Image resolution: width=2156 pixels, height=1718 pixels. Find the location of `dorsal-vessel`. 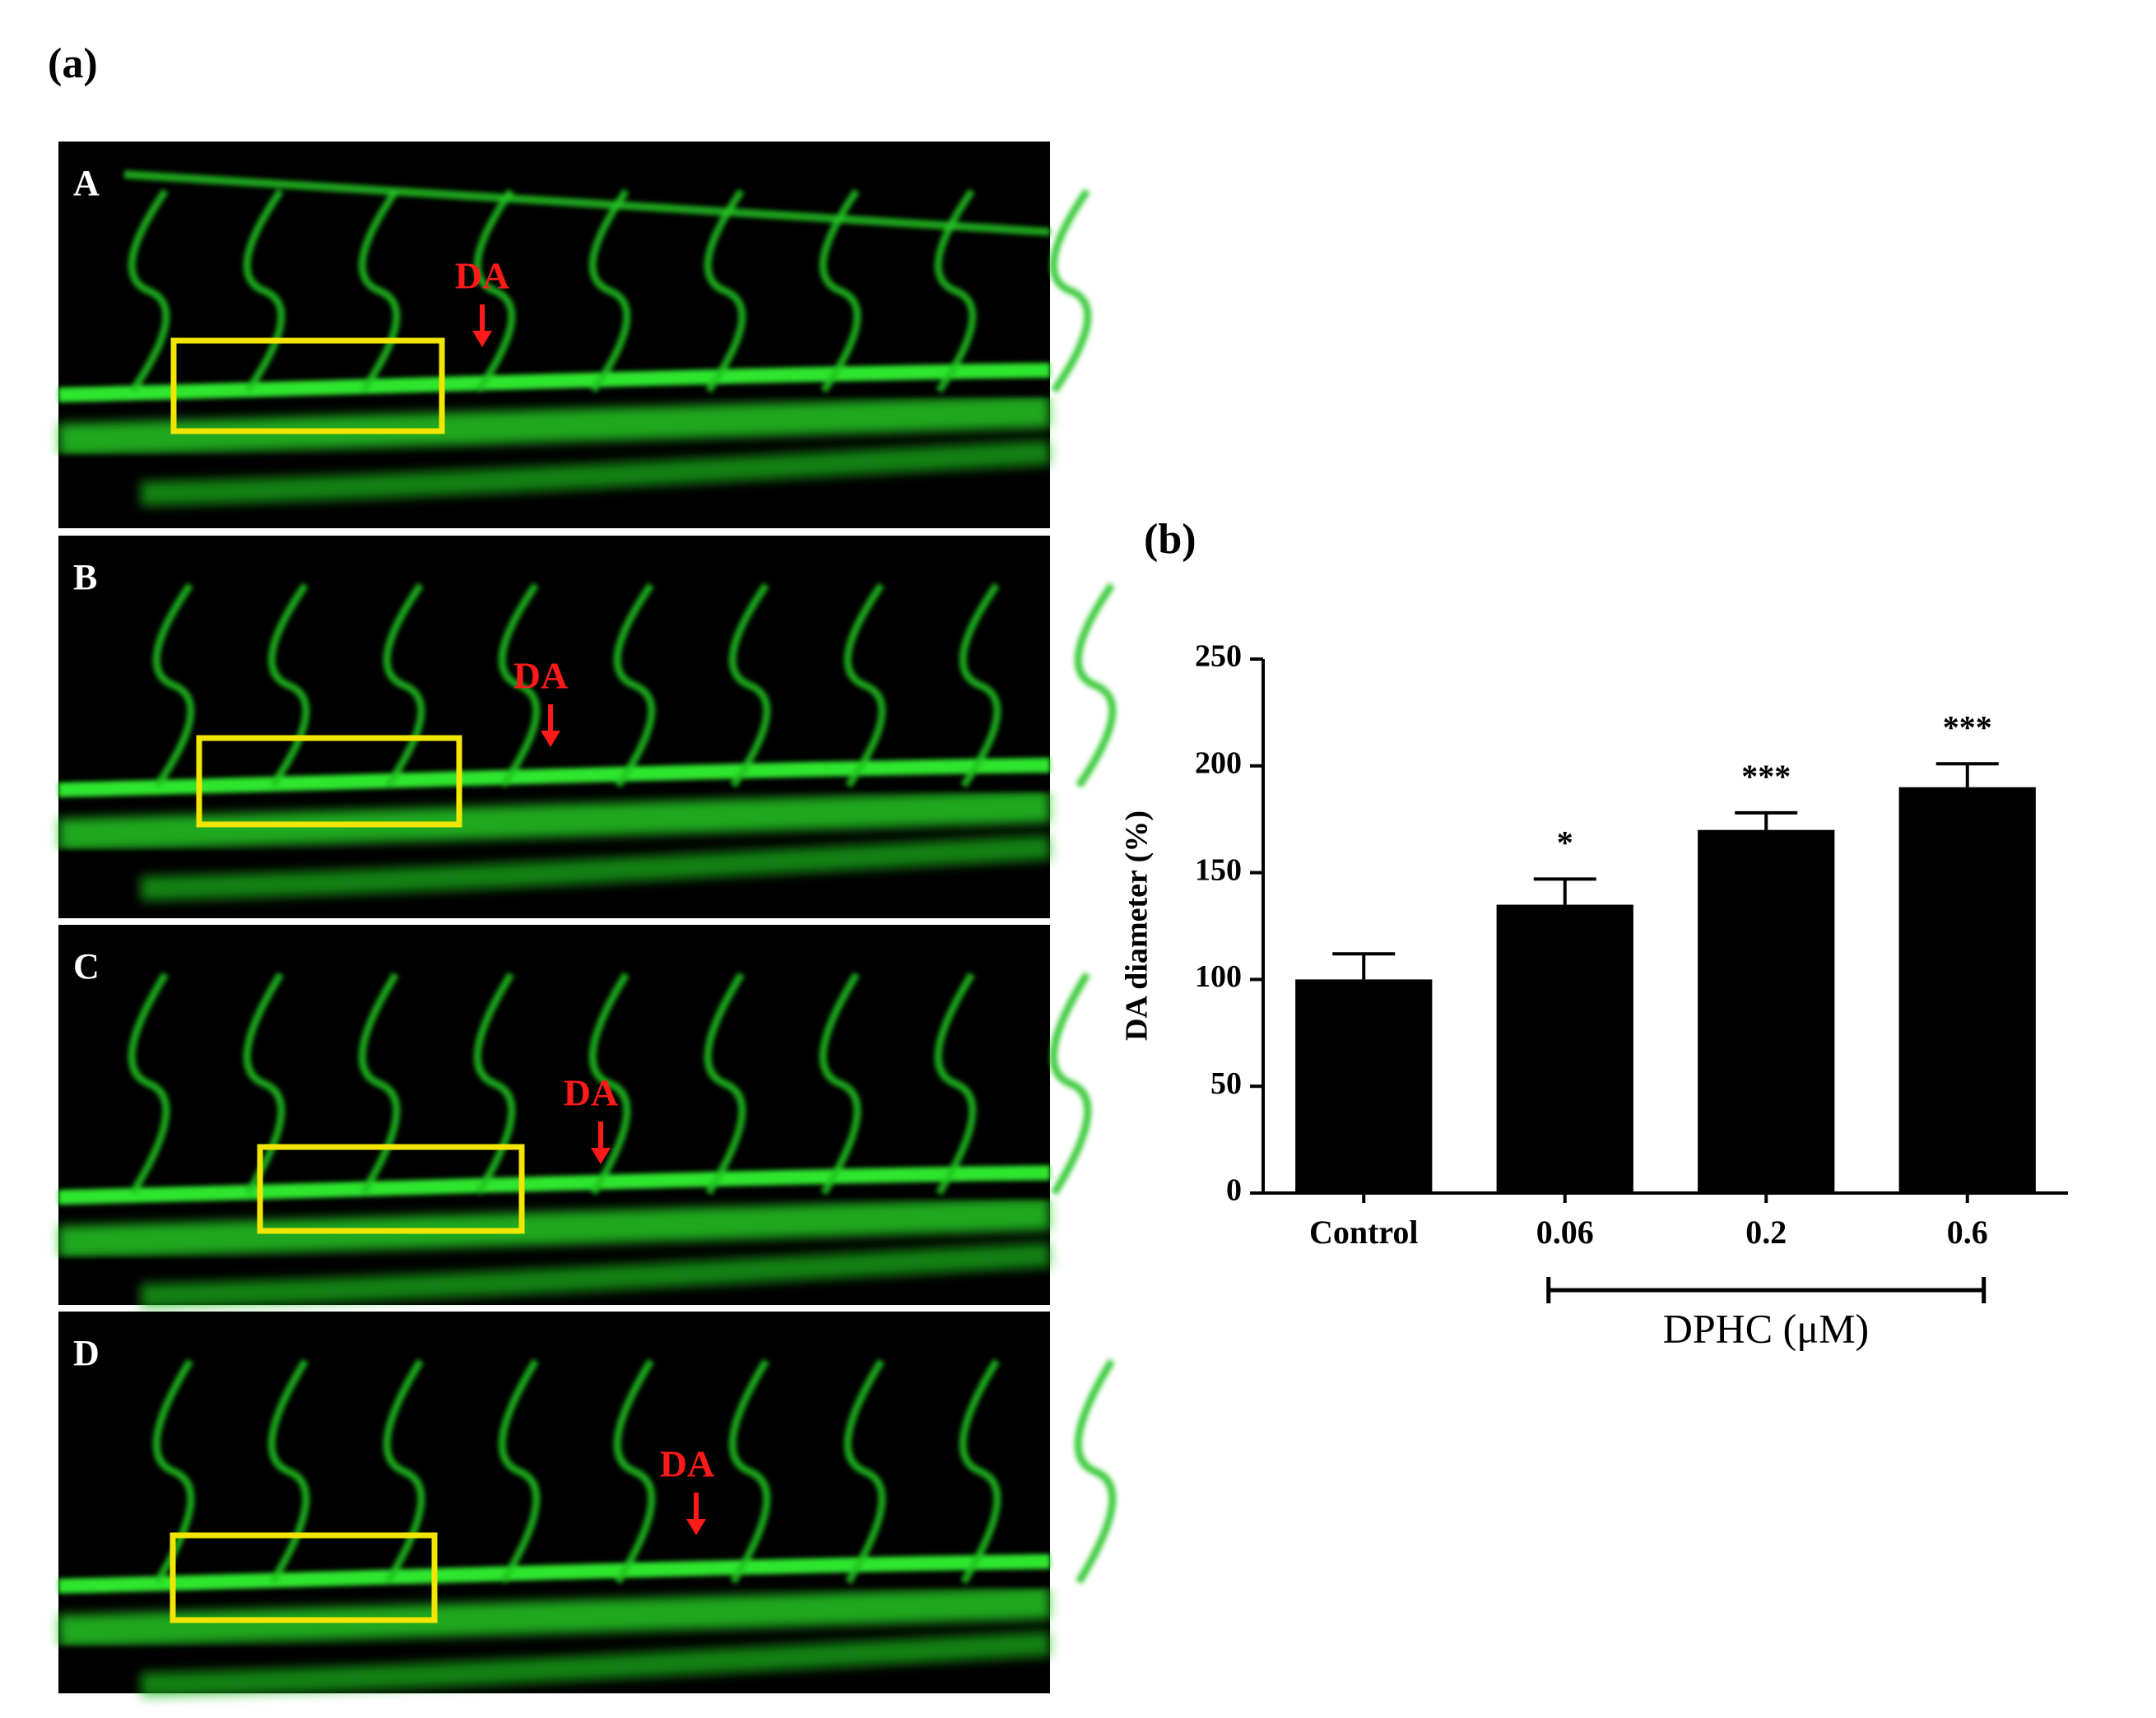

dorsal-vessel is located at coordinates (587, 203).